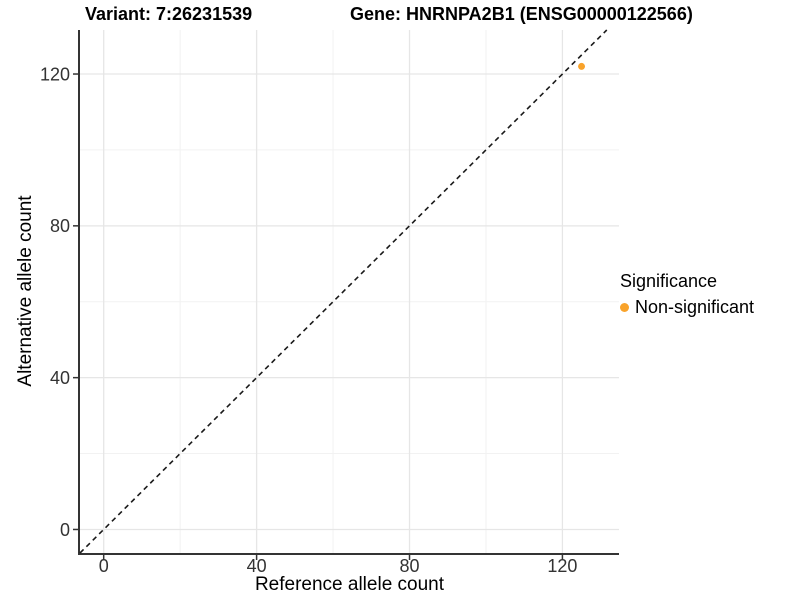 This screenshot has width=800, height=600. Describe the element at coordinates (257, 566) in the screenshot. I see `x-tick-label: 40` at that location.